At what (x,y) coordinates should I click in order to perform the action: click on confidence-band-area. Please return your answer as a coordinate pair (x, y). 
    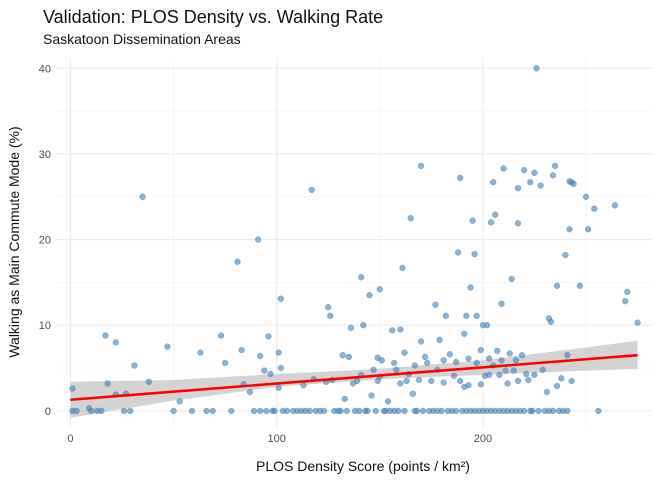
    Looking at the image, I should click on (354, 379).